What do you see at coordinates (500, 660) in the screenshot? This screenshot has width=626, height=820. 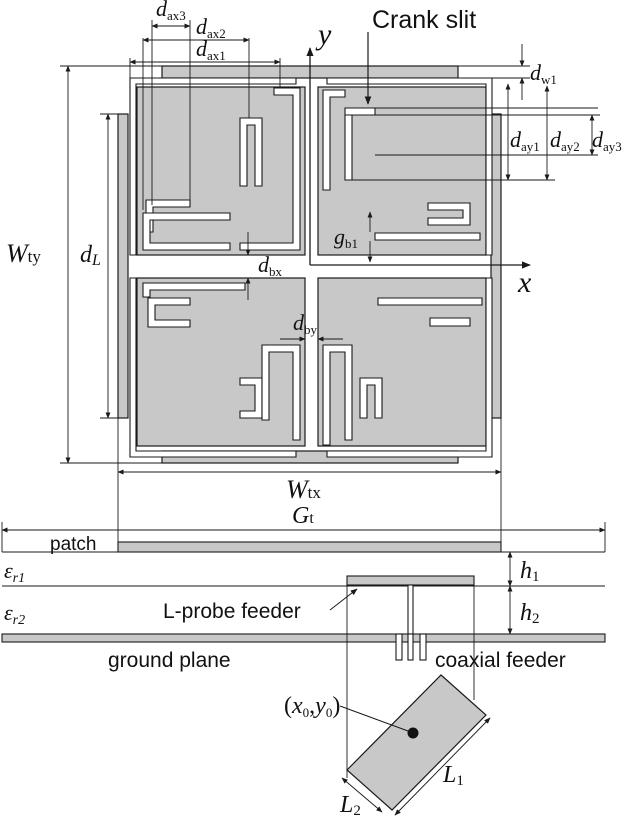 I see `label-coaxial-feeder: coaxial feeder` at bounding box center [500, 660].